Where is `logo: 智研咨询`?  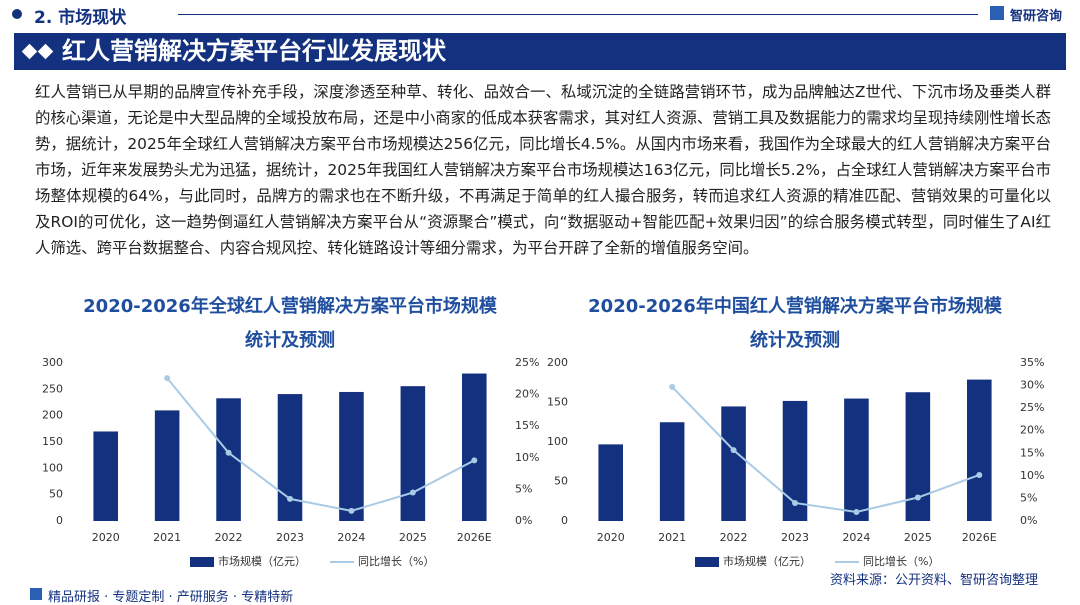 logo: 智研咨询 is located at coordinates (1036, 16).